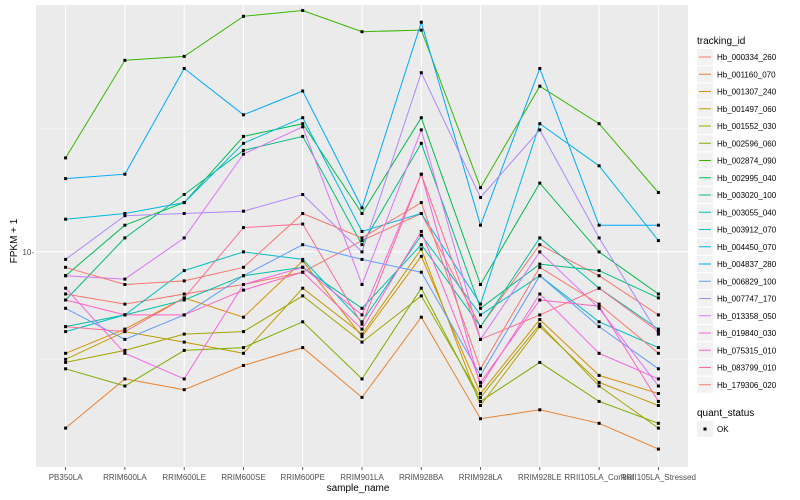 The width and height of the screenshot is (800, 500). I want to click on legend-label-Hb_002596_060: Hb_002596_060, so click(747, 143).